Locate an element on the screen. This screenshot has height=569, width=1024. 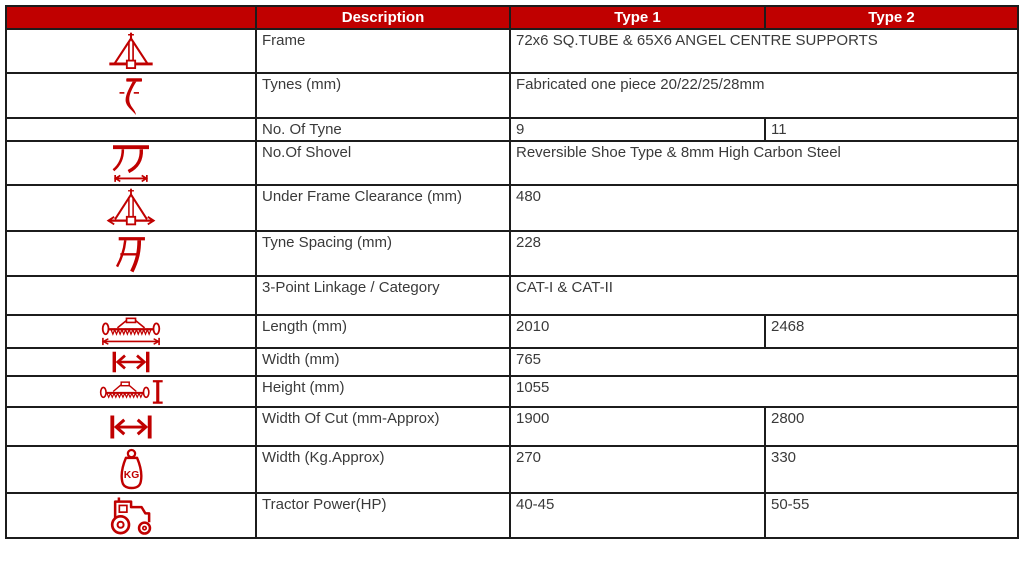
width-arrow-icon is located at coordinates (131, 362).